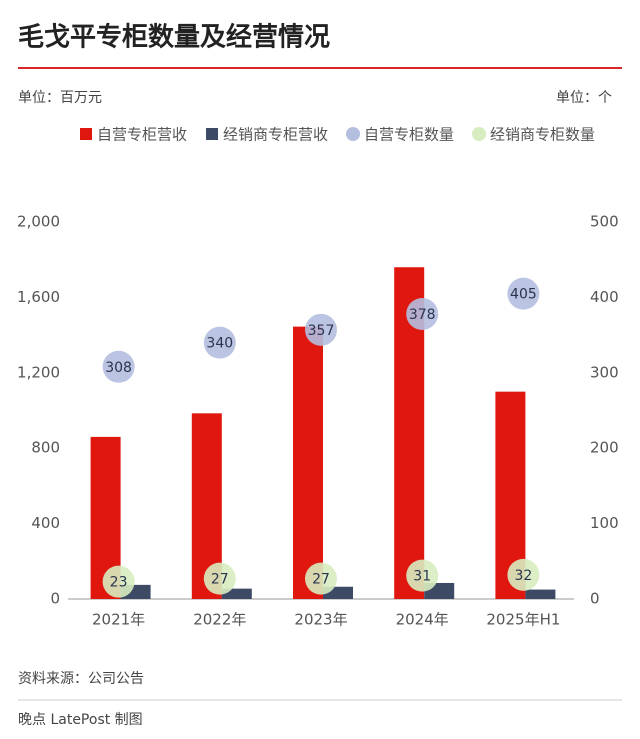  What do you see at coordinates (275, 135) in the screenshot?
I see `legend-label: 经销商专柜营收` at bounding box center [275, 135].